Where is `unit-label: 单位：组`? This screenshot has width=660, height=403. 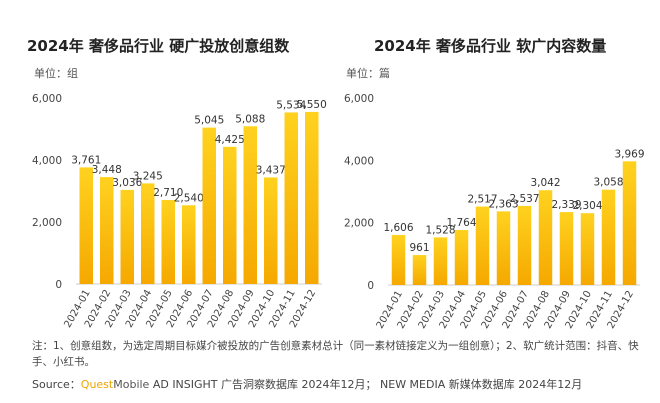
unit-label: 单位：组 is located at coordinates (56, 73).